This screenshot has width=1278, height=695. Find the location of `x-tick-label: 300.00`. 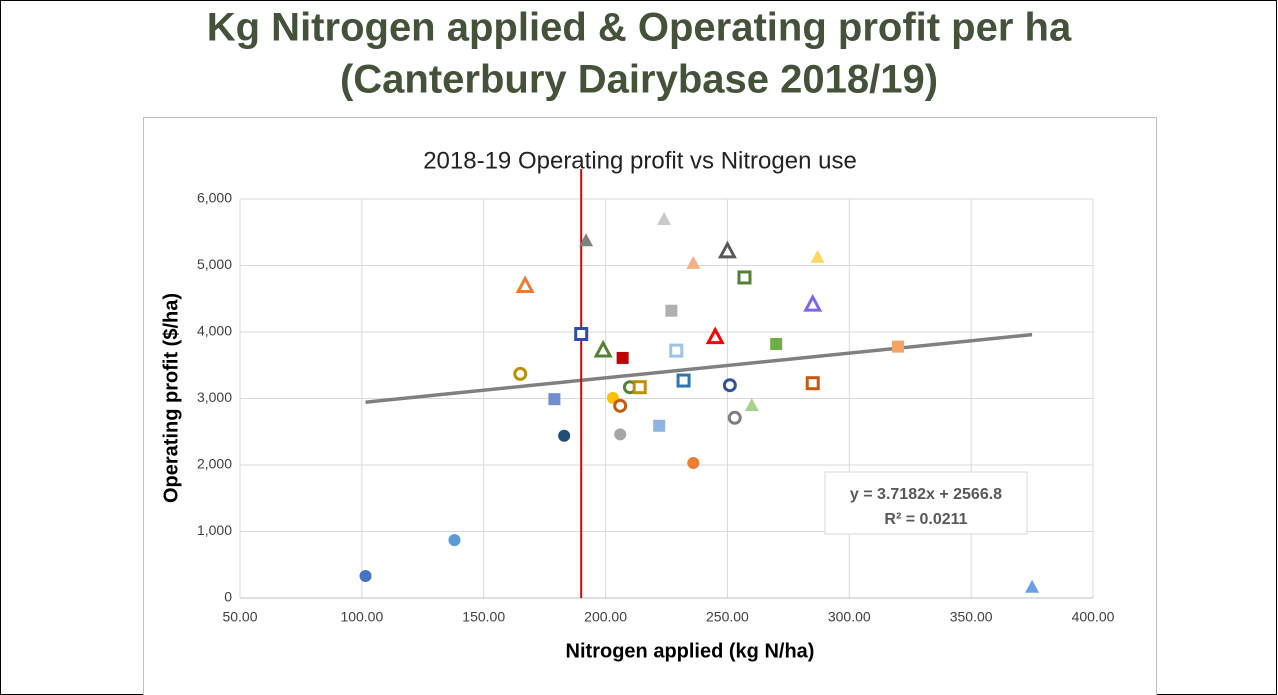

x-tick-label: 300.00 is located at coordinates (849, 617).